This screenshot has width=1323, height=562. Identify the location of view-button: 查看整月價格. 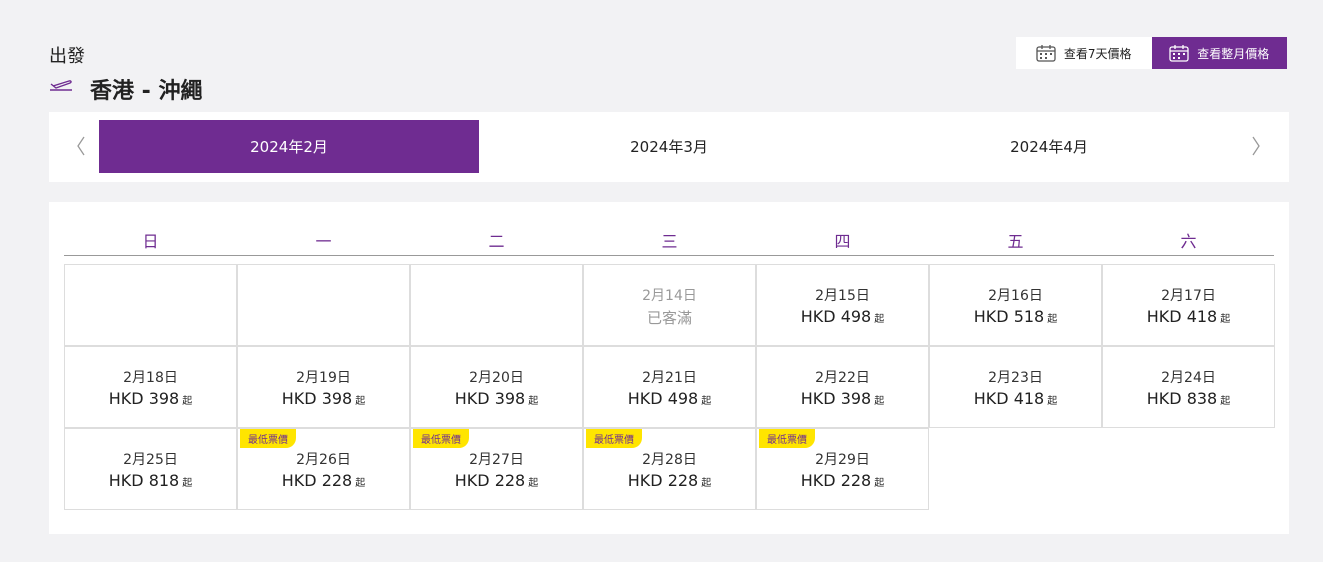
(1219, 53).